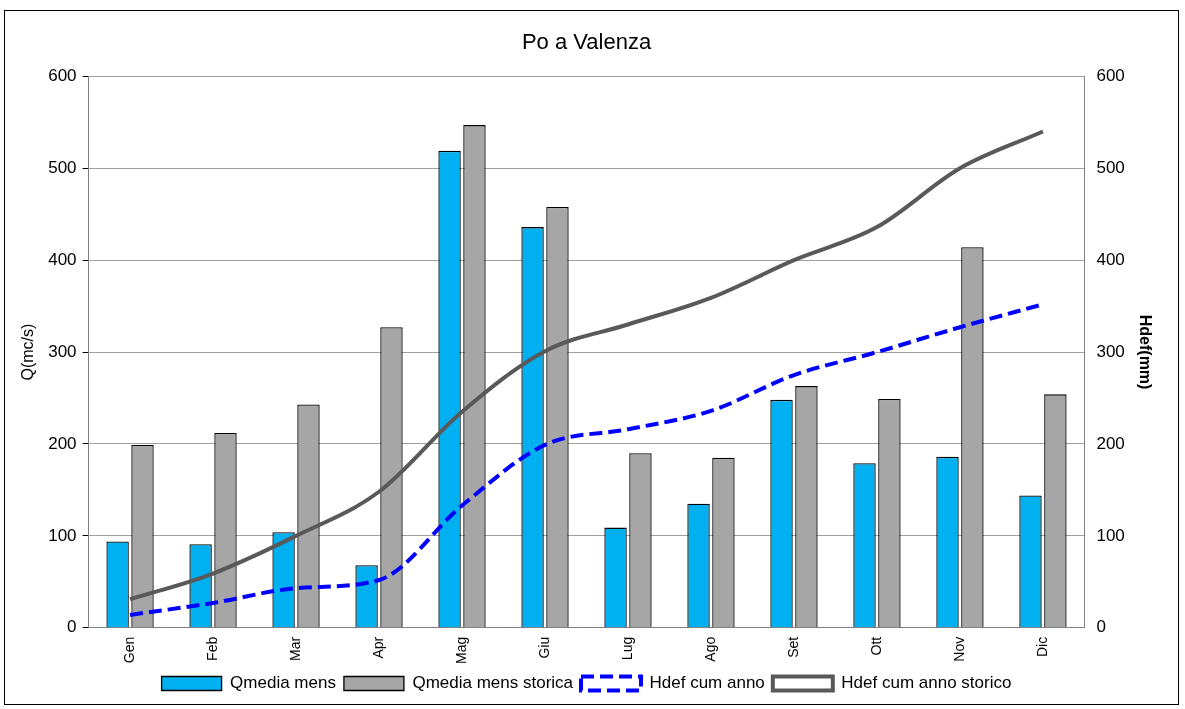  I want to click on chart-title: Po a Valenza, so click(586, 42).